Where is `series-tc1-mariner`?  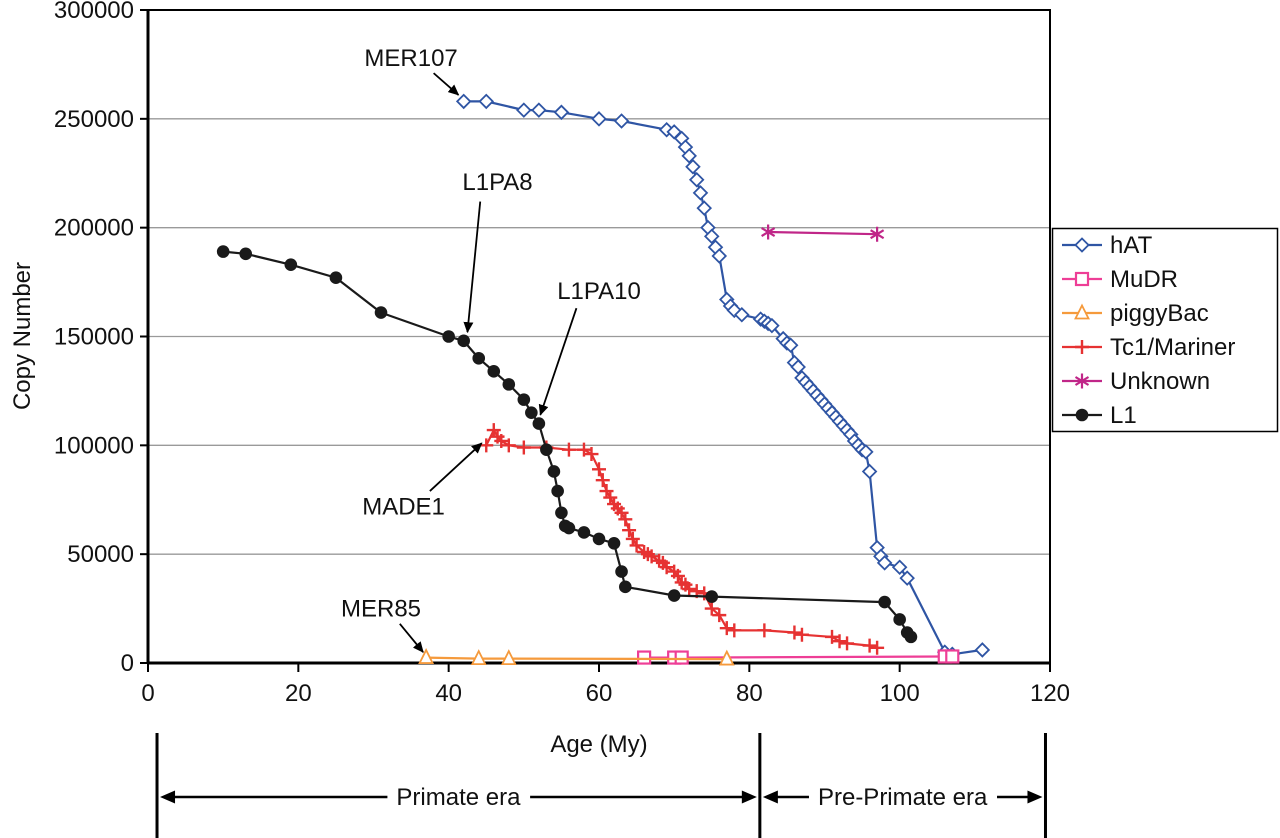
series-tc1-mariner is located at coordinates (682, 539).